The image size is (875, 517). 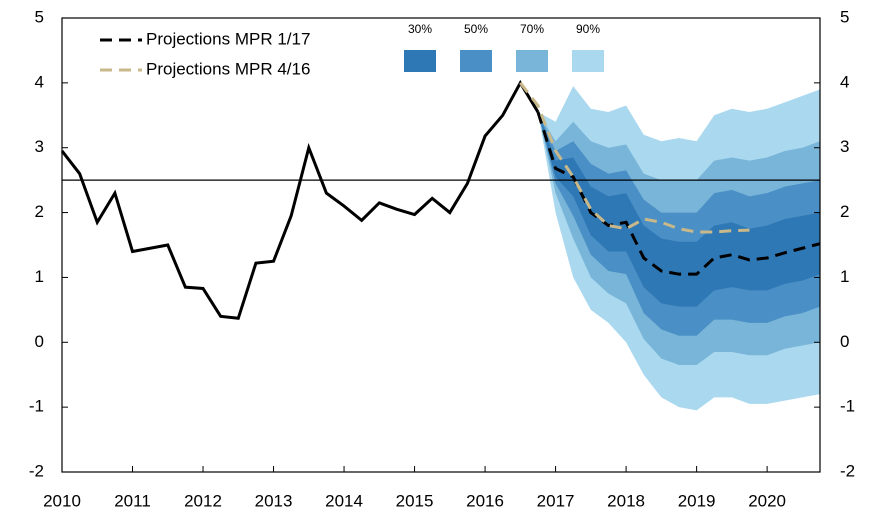 What do you see at coordinates (767, 500) in the screenshot?
I see `x-tick-label: 2020` at bounding box center [767, 500].